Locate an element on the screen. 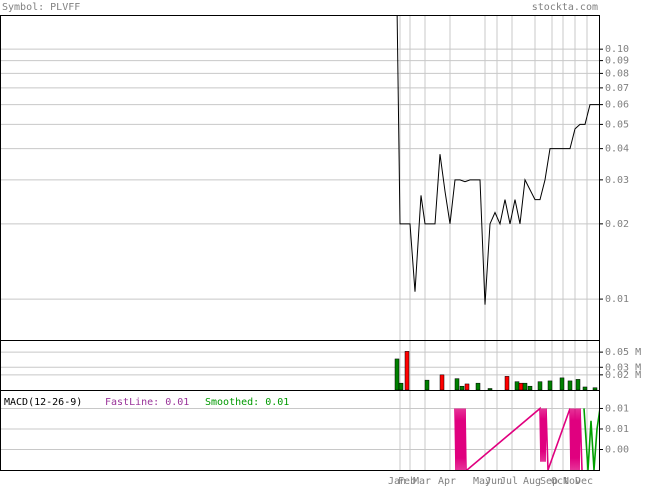 This screenshot has width=655, height=486. y-tick-label: 0.07 is located at coordinates (617, 88).